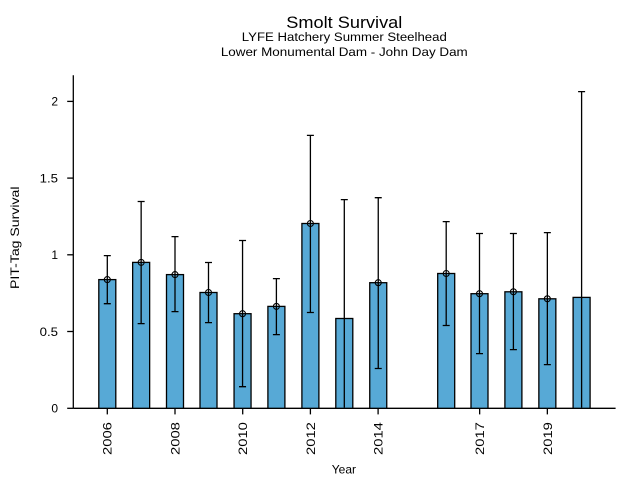 Image resolution: width=640 pixels, height=480 pixels. What do you see at coordinates (344, 37) in the screenshot?
I see `svg-text: LYFE Hatchery Summer Steelhead` at bounding box center [344, 37].